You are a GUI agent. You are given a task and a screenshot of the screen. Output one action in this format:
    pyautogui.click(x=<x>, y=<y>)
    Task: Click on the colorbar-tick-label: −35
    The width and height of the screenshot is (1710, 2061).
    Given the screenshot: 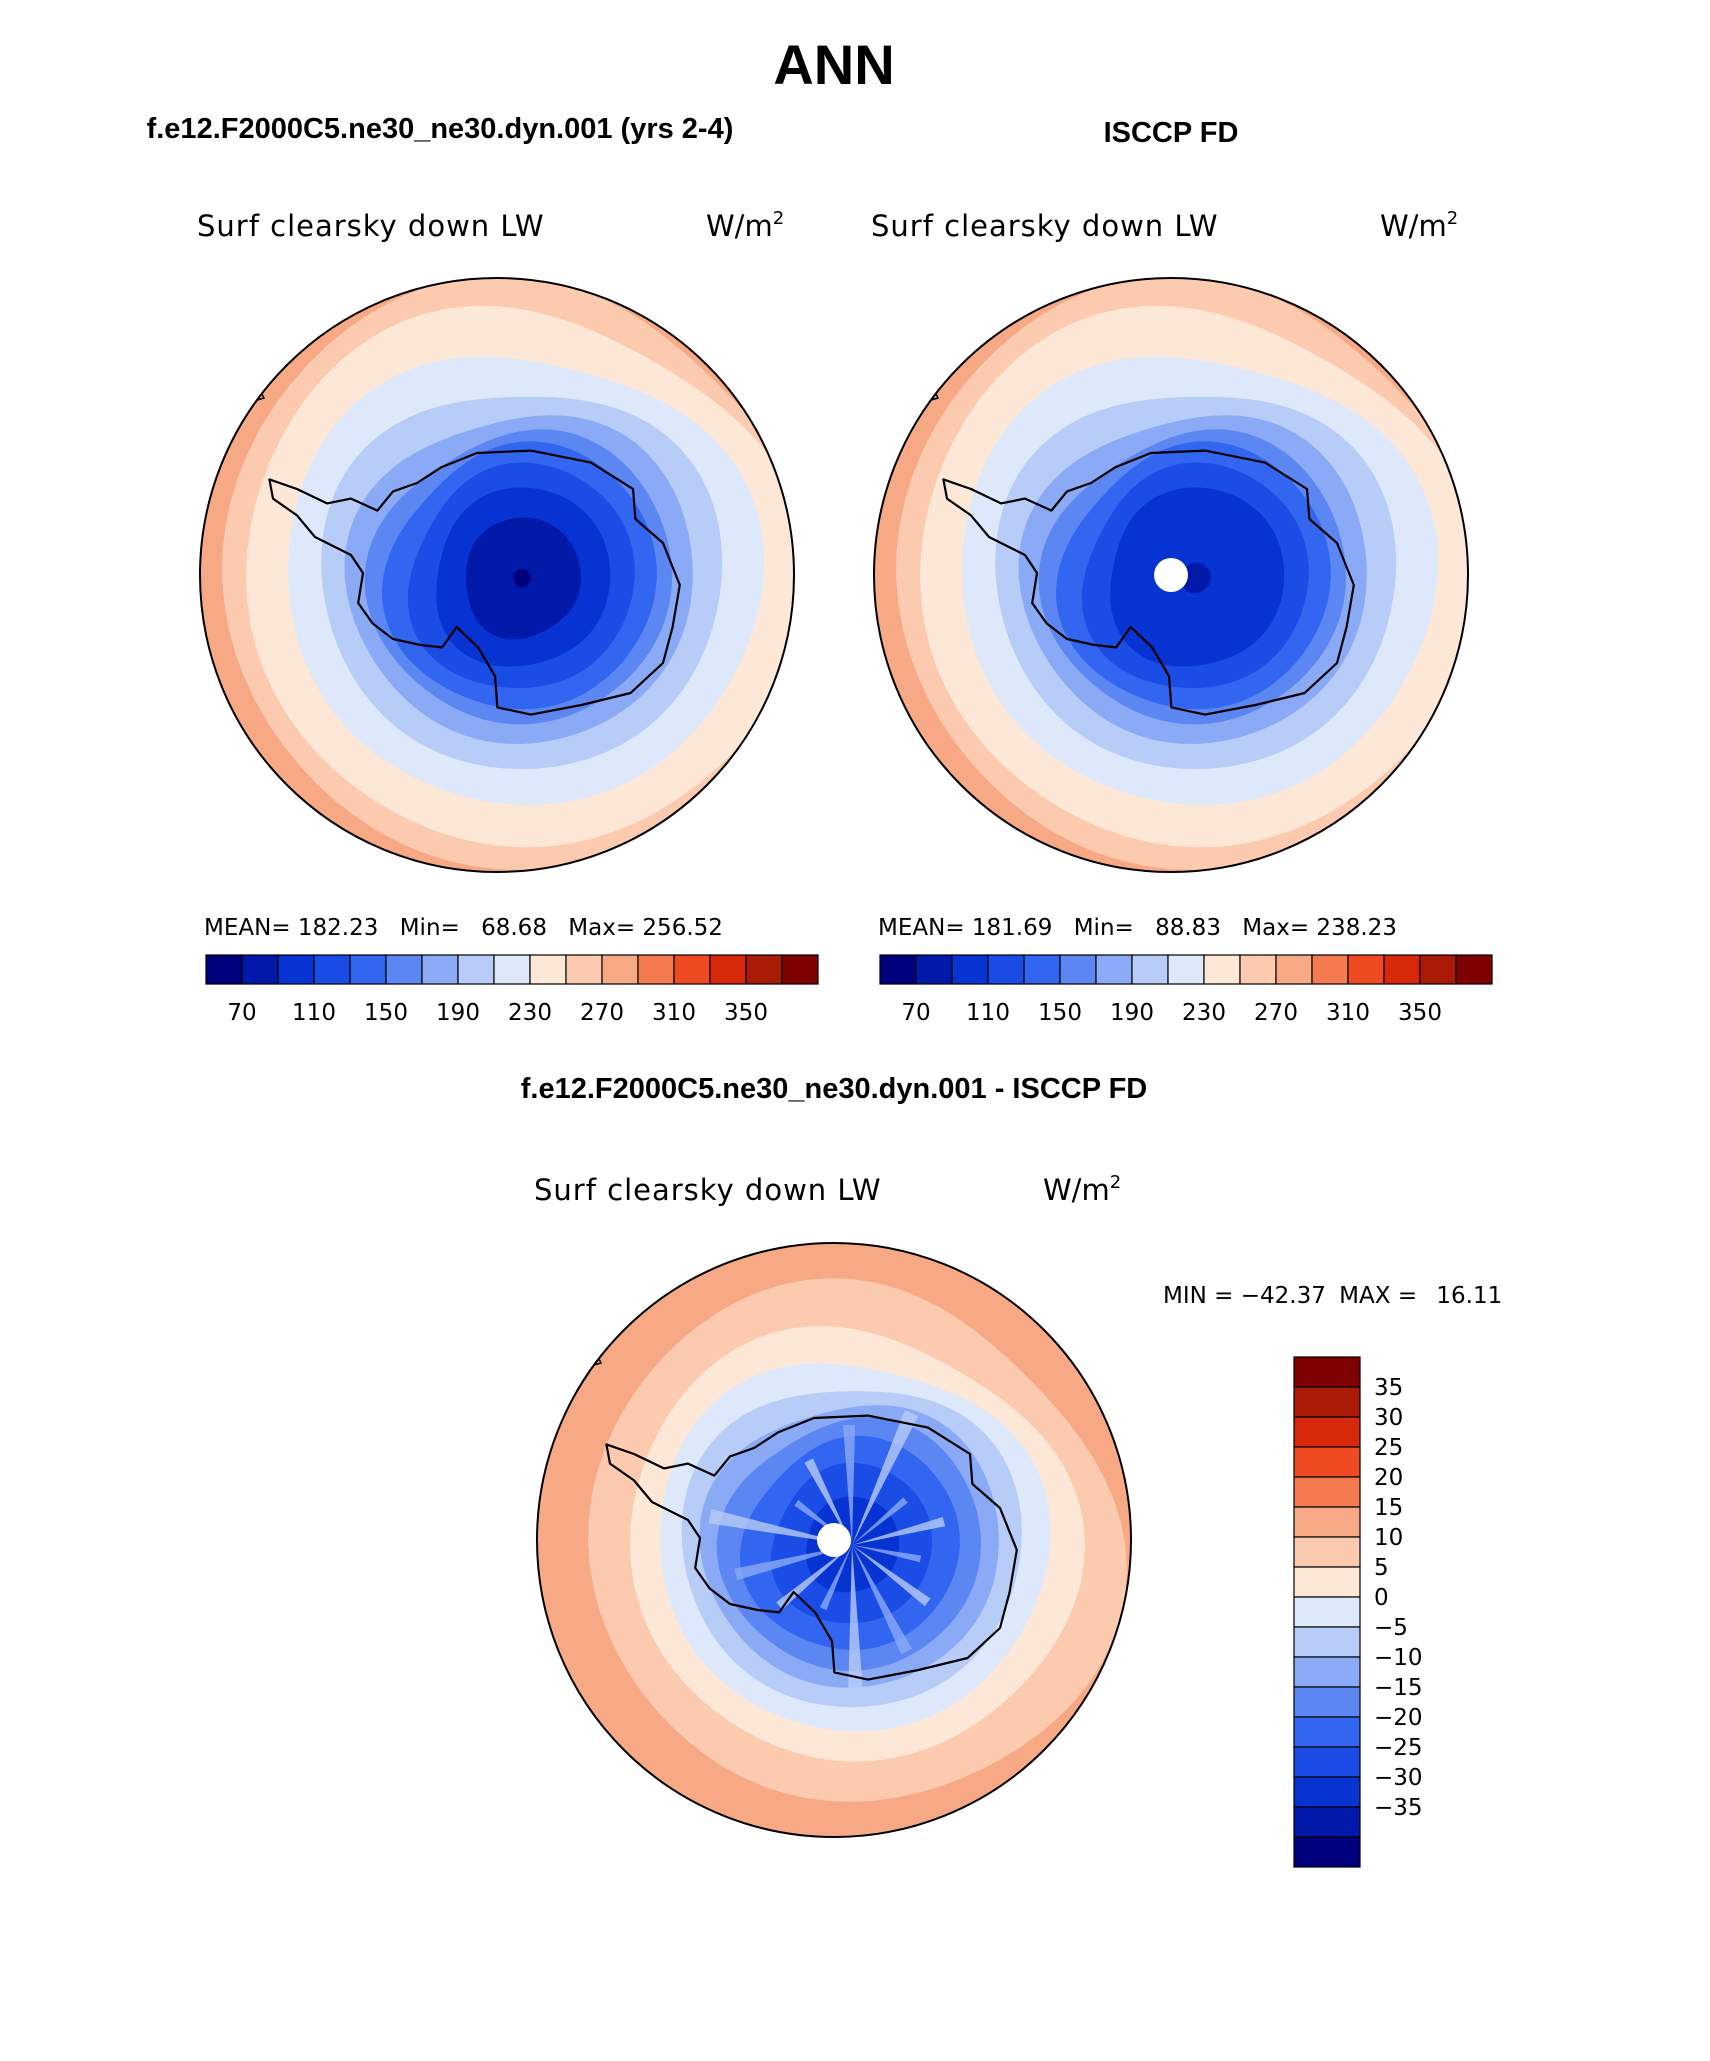 What is the action you would take?
    pyautogui.click(x=1398, y=1808)
    